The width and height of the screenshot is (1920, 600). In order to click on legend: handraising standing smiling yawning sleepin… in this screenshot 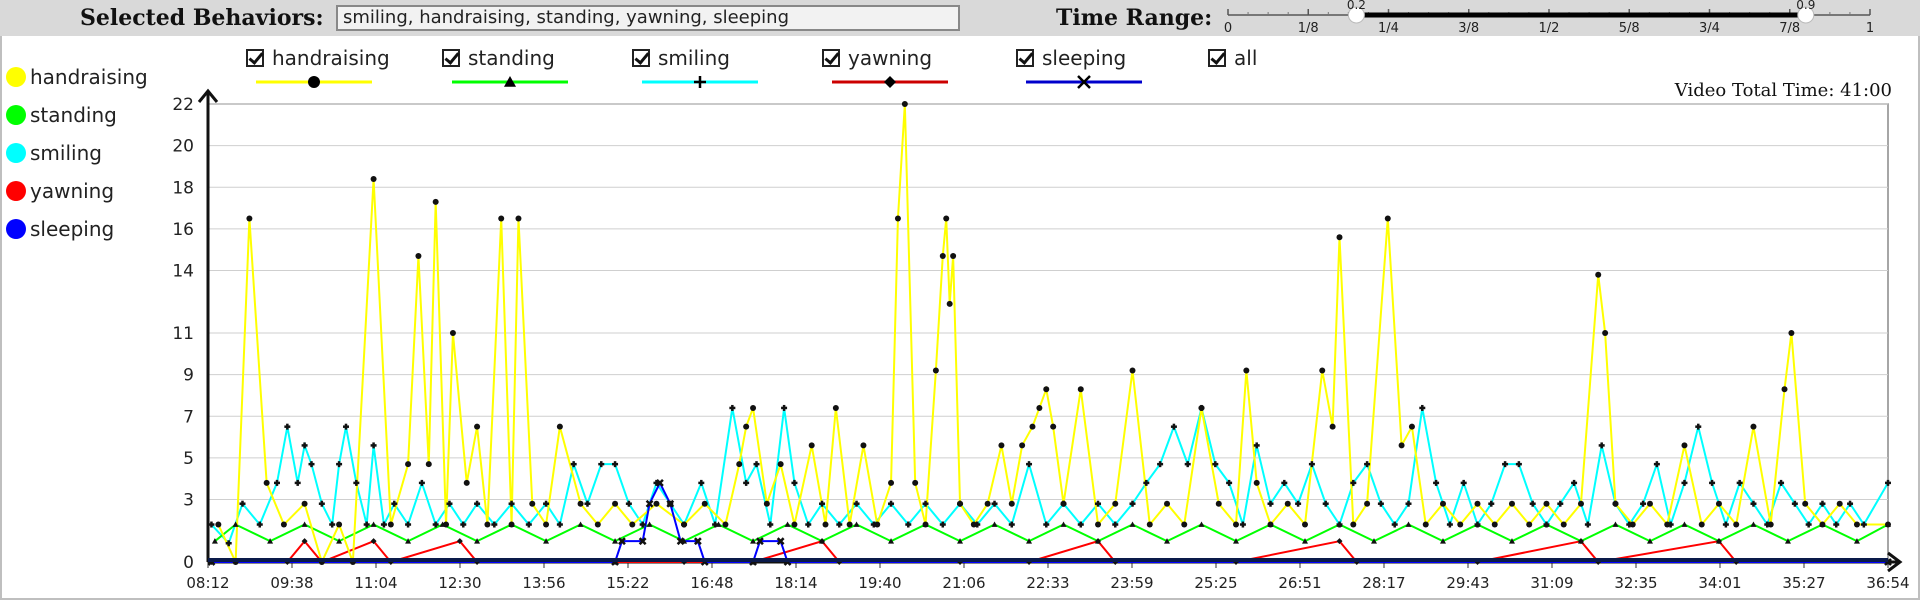, I will do `click(77, 153)`.